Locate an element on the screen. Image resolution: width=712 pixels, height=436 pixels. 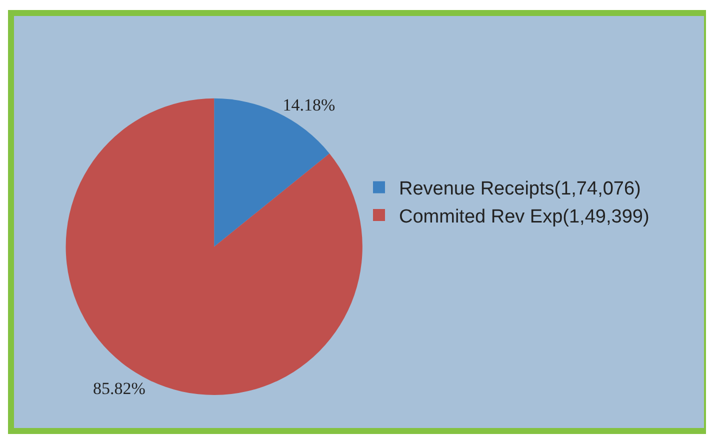
data-label: 14.18% is located at coordinates (309, 105).